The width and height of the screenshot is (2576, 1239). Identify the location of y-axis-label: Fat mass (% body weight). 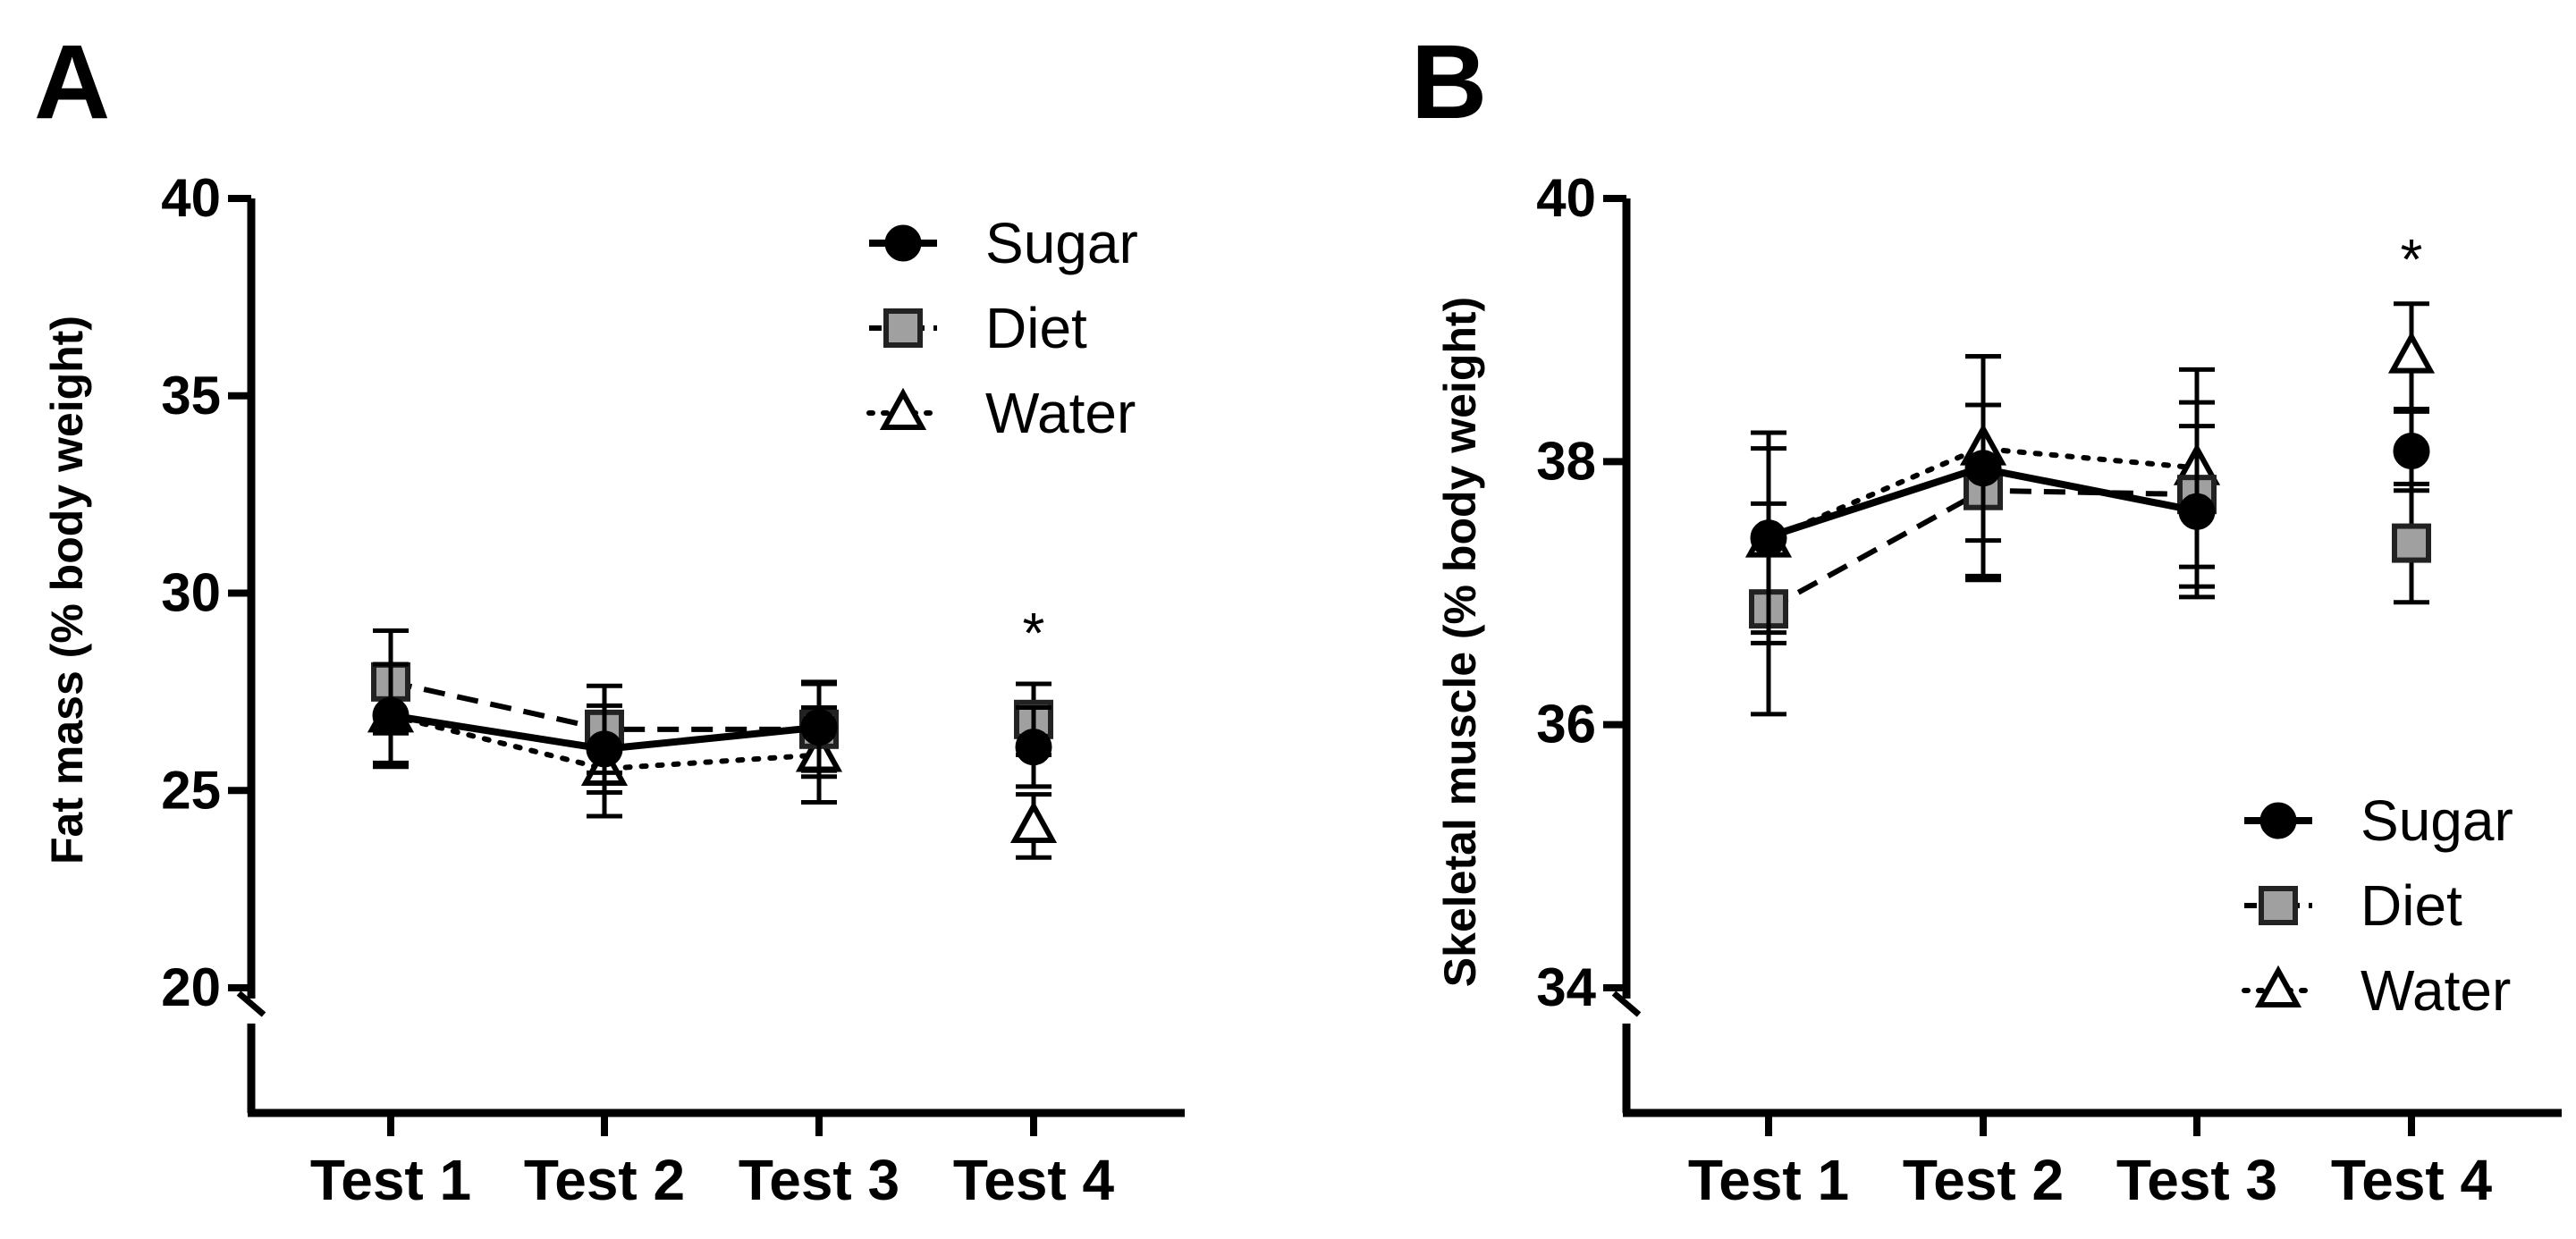
(67, 590).